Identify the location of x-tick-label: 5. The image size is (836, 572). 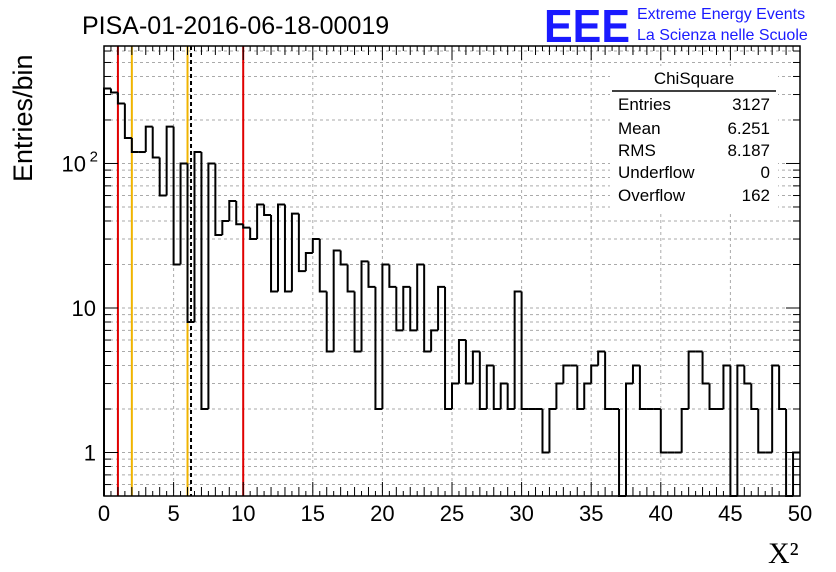
(173, 513).